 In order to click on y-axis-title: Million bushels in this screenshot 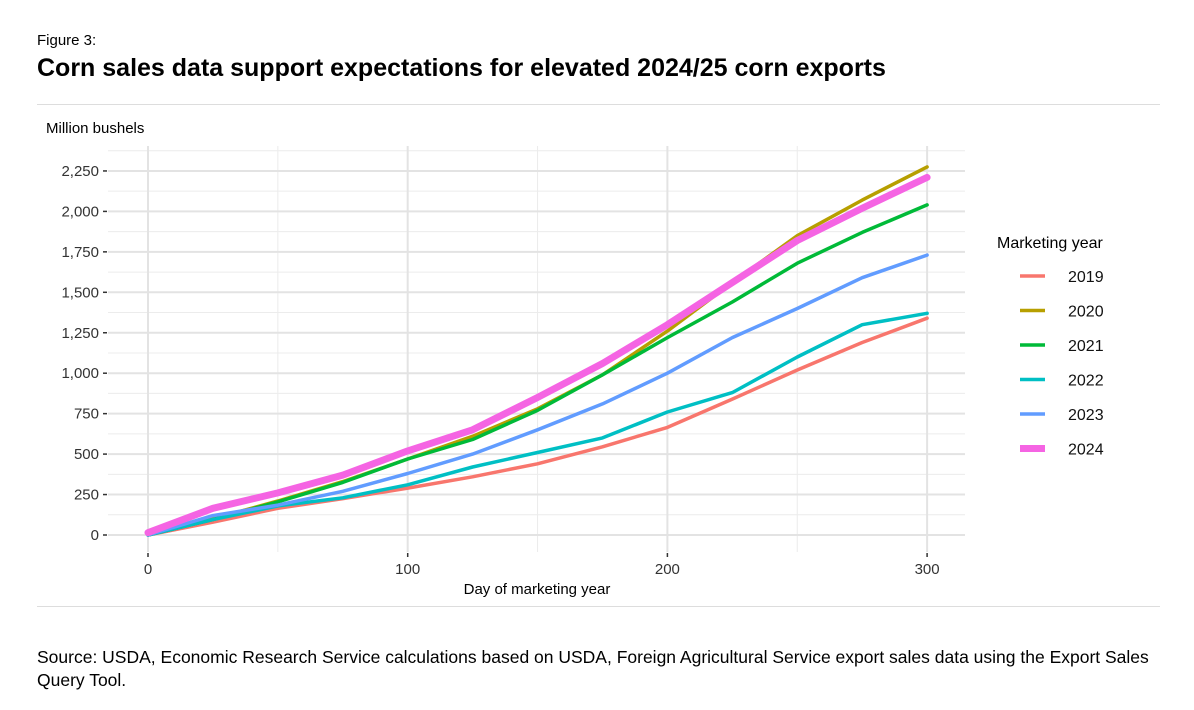, I will do `click(95, 128)`.